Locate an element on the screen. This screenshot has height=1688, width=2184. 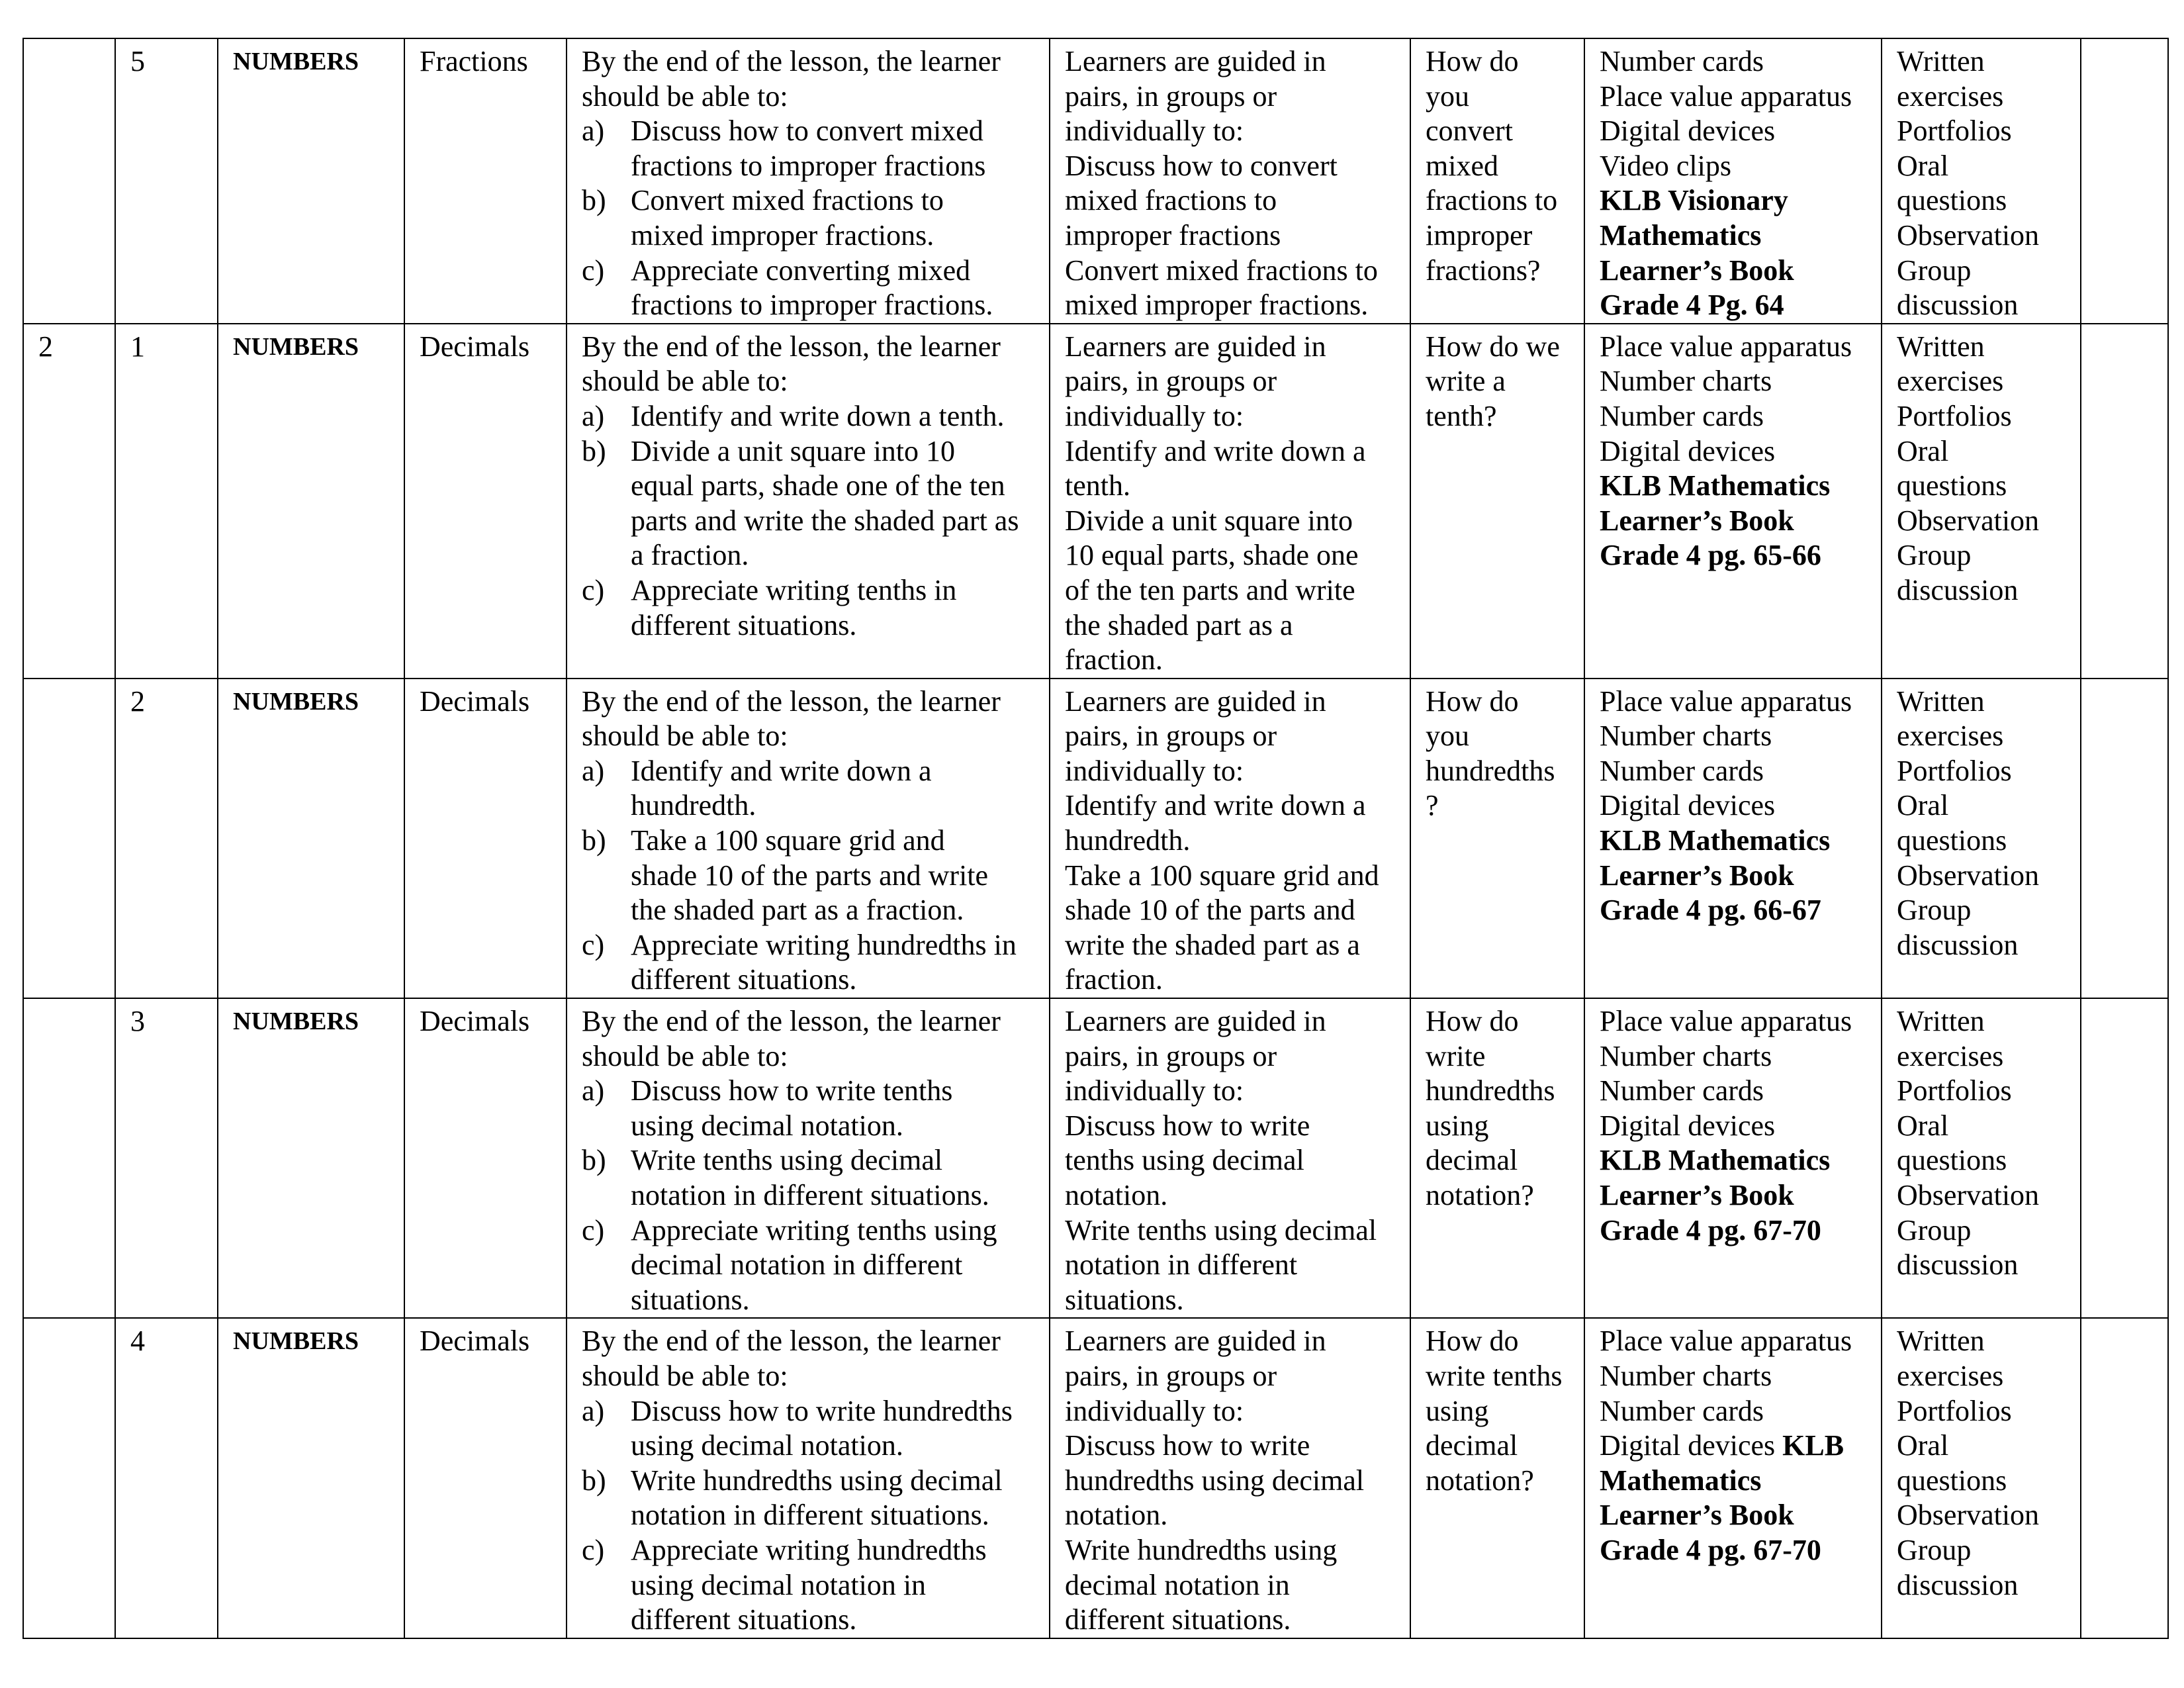
inquiry-line: tenth? is located at coordinates (1462, 415).